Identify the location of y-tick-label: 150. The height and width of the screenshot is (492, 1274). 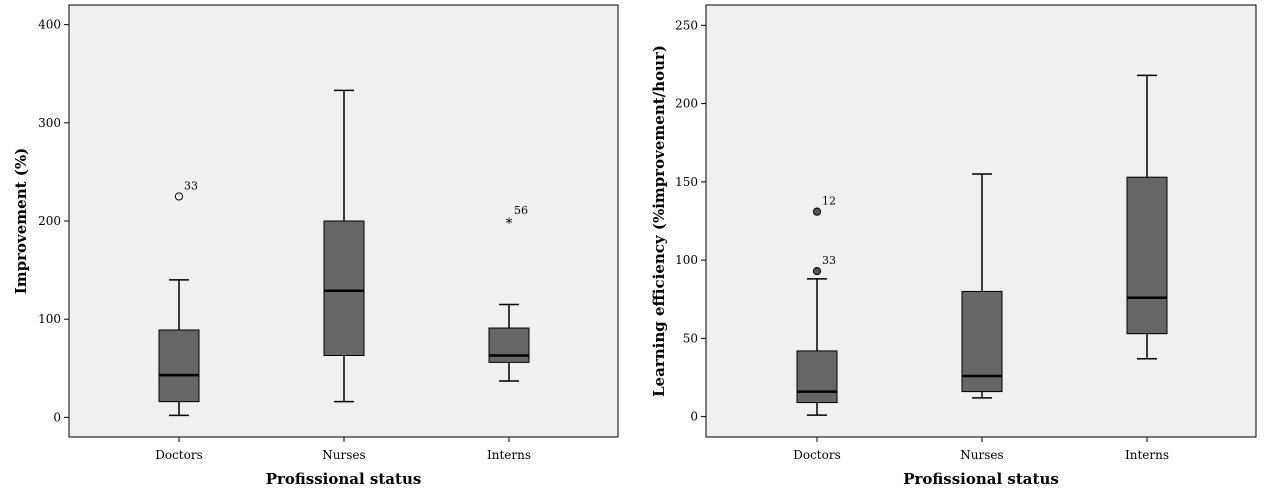
(686, 182).